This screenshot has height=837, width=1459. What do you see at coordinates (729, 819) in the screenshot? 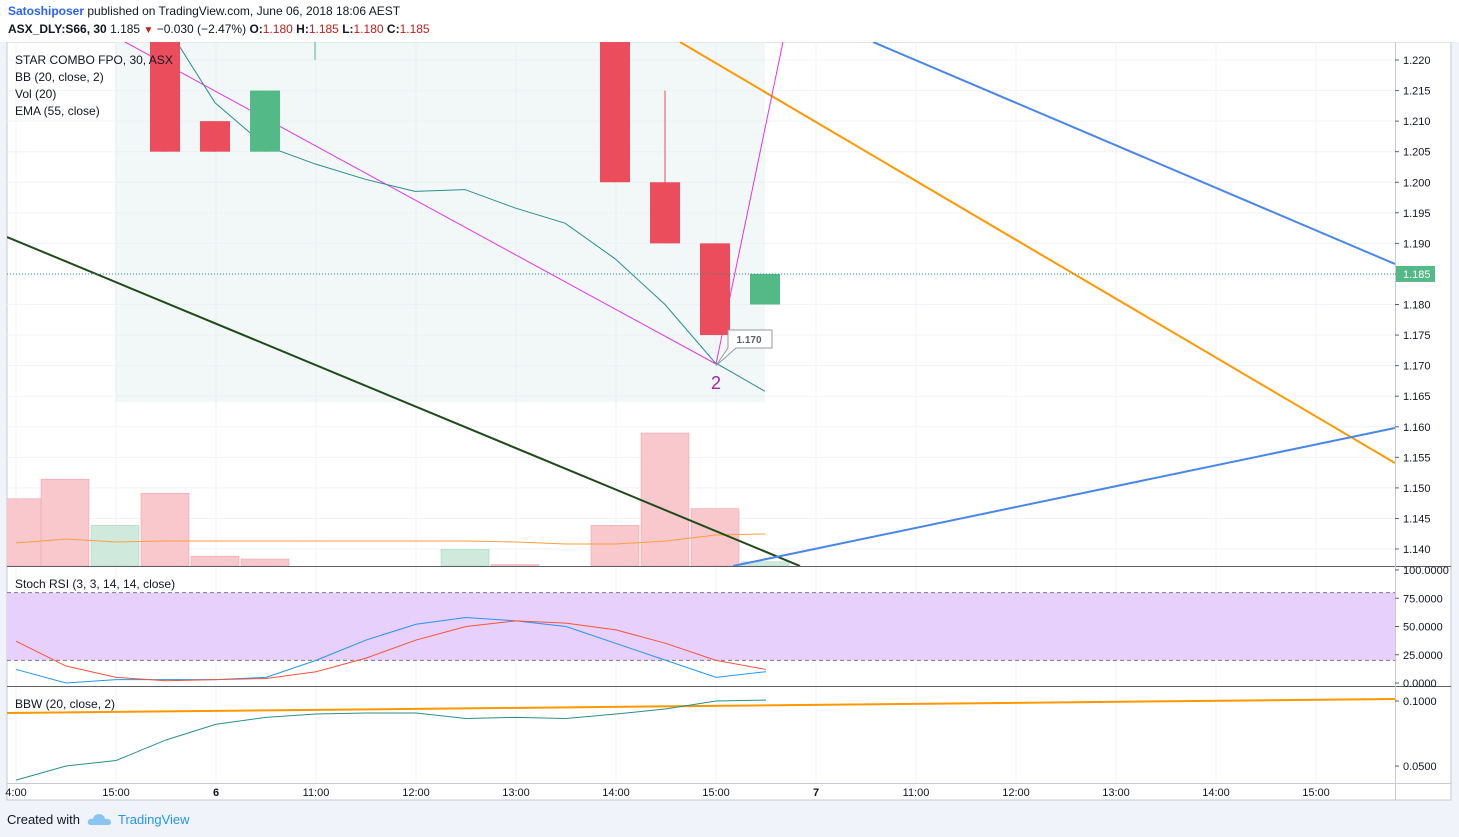
I see `footer: Created with TradingView` at bounding box center [729, 819].